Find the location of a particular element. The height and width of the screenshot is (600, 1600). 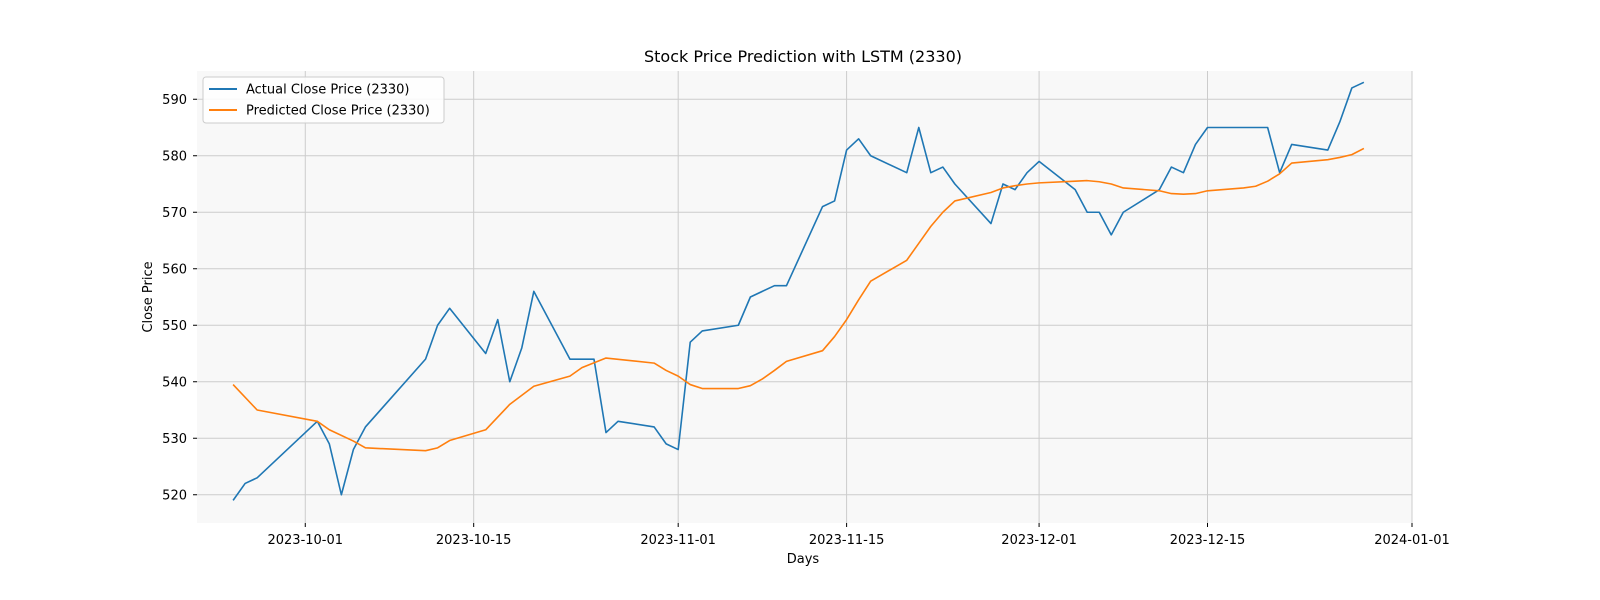

y-tick-label: 560 is located at coordinates (174, 269).